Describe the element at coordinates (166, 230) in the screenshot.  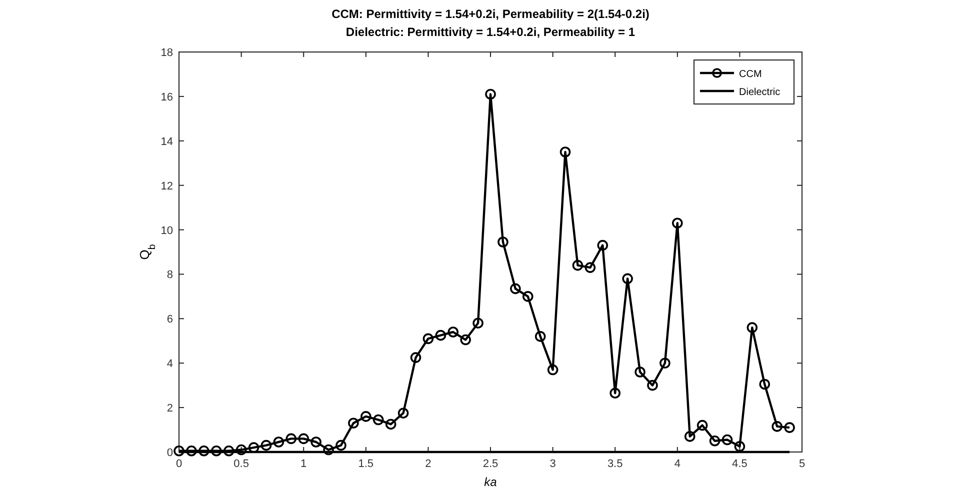
I see `y-tick-label: 10` at that location.